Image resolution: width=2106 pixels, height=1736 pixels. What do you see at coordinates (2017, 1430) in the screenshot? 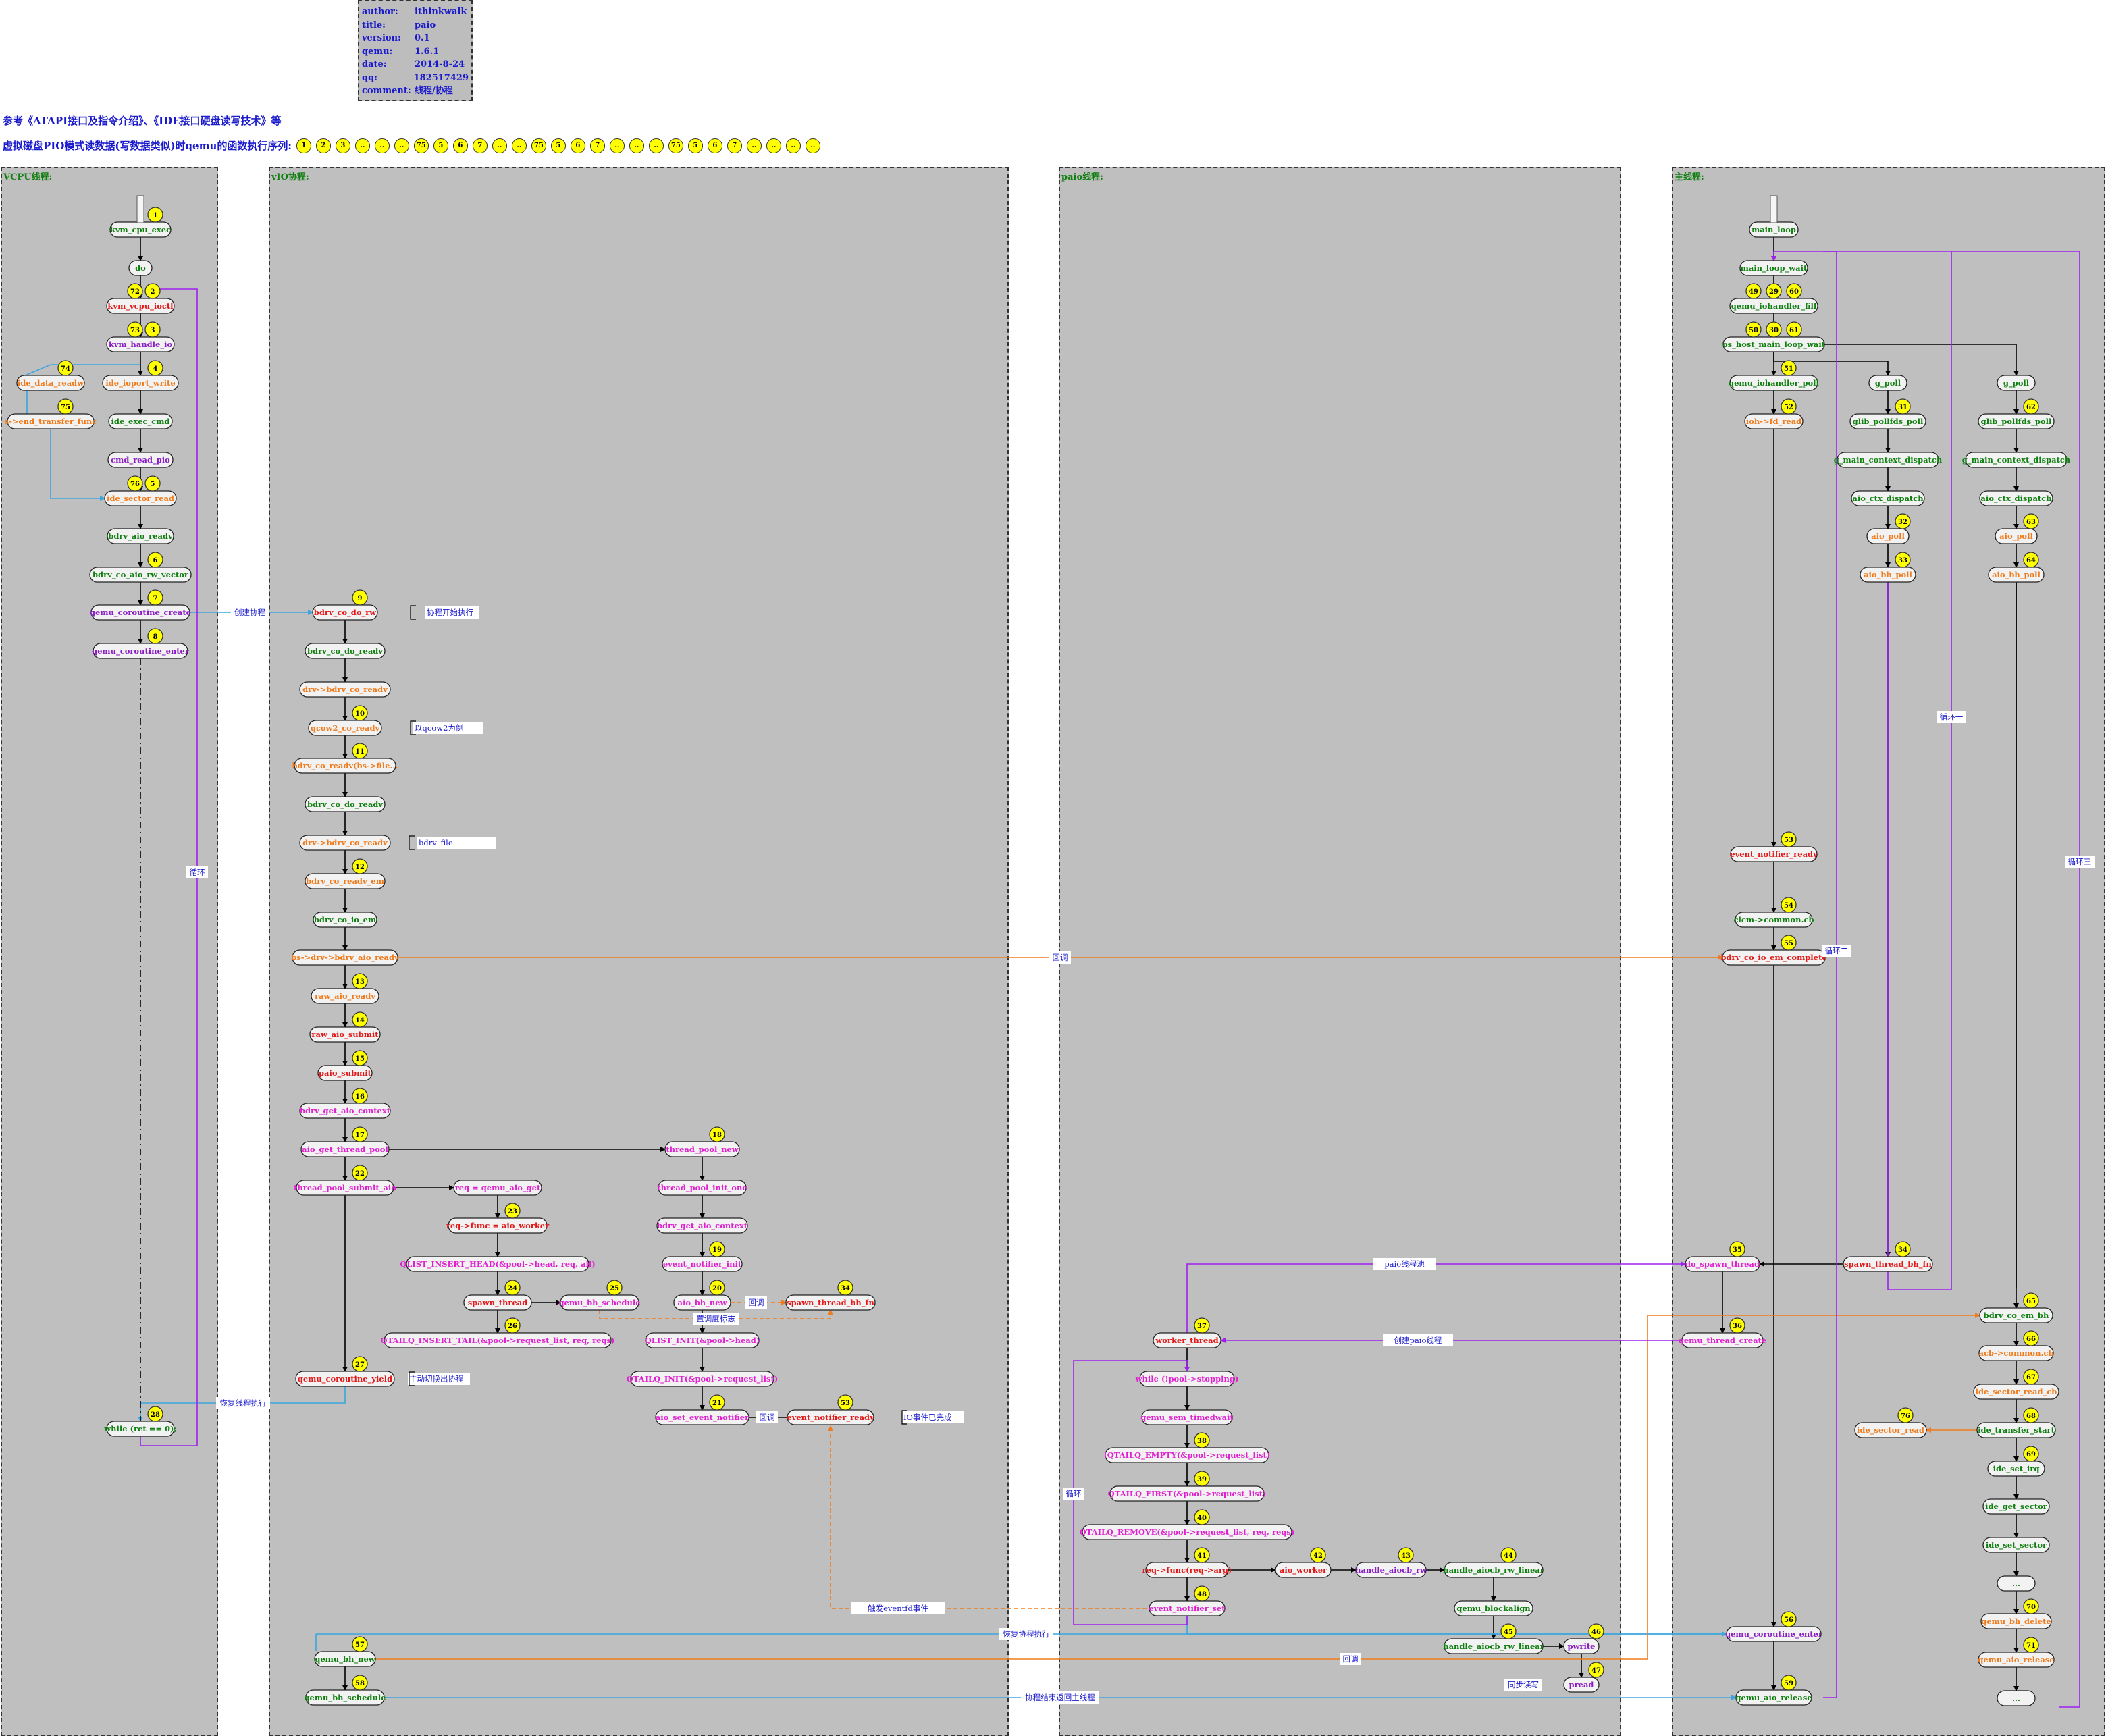
I see `node-label: ide_transfer_start` at bounding box center [2017, 1430].